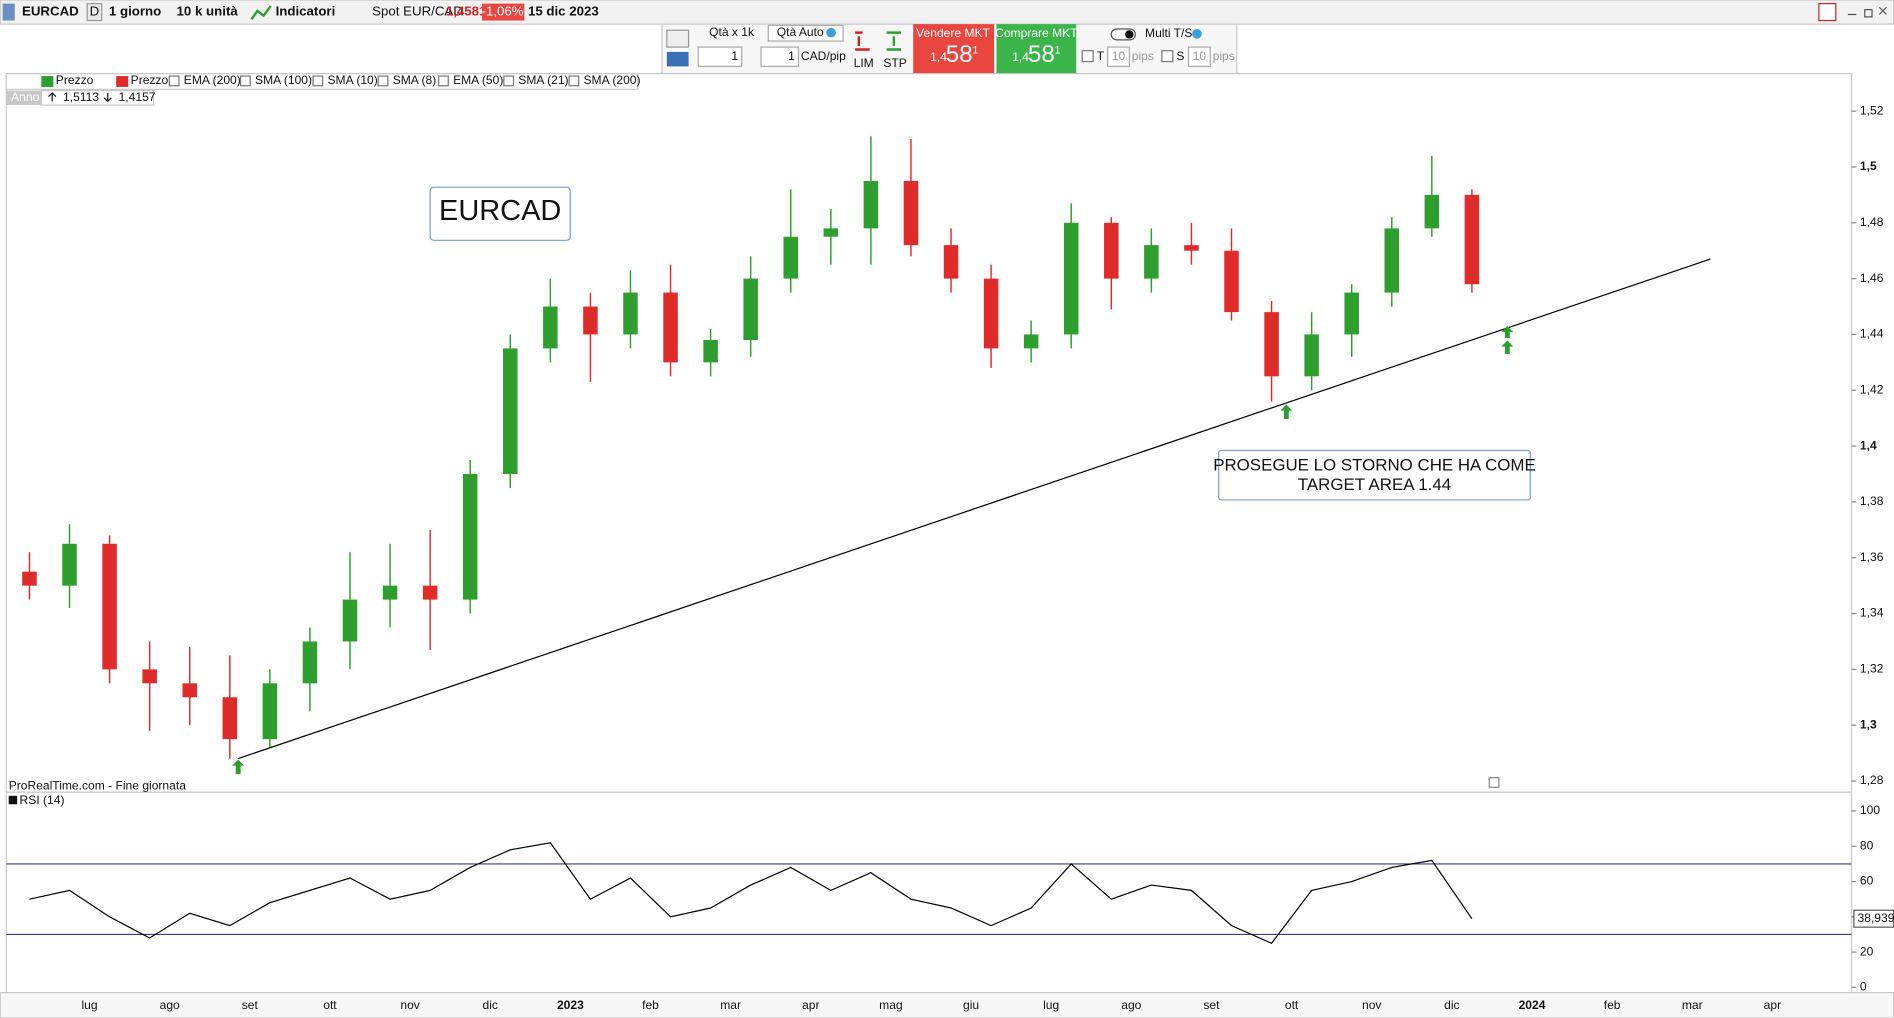  I want to click on sell-big: 1,4, so click(938, 57).